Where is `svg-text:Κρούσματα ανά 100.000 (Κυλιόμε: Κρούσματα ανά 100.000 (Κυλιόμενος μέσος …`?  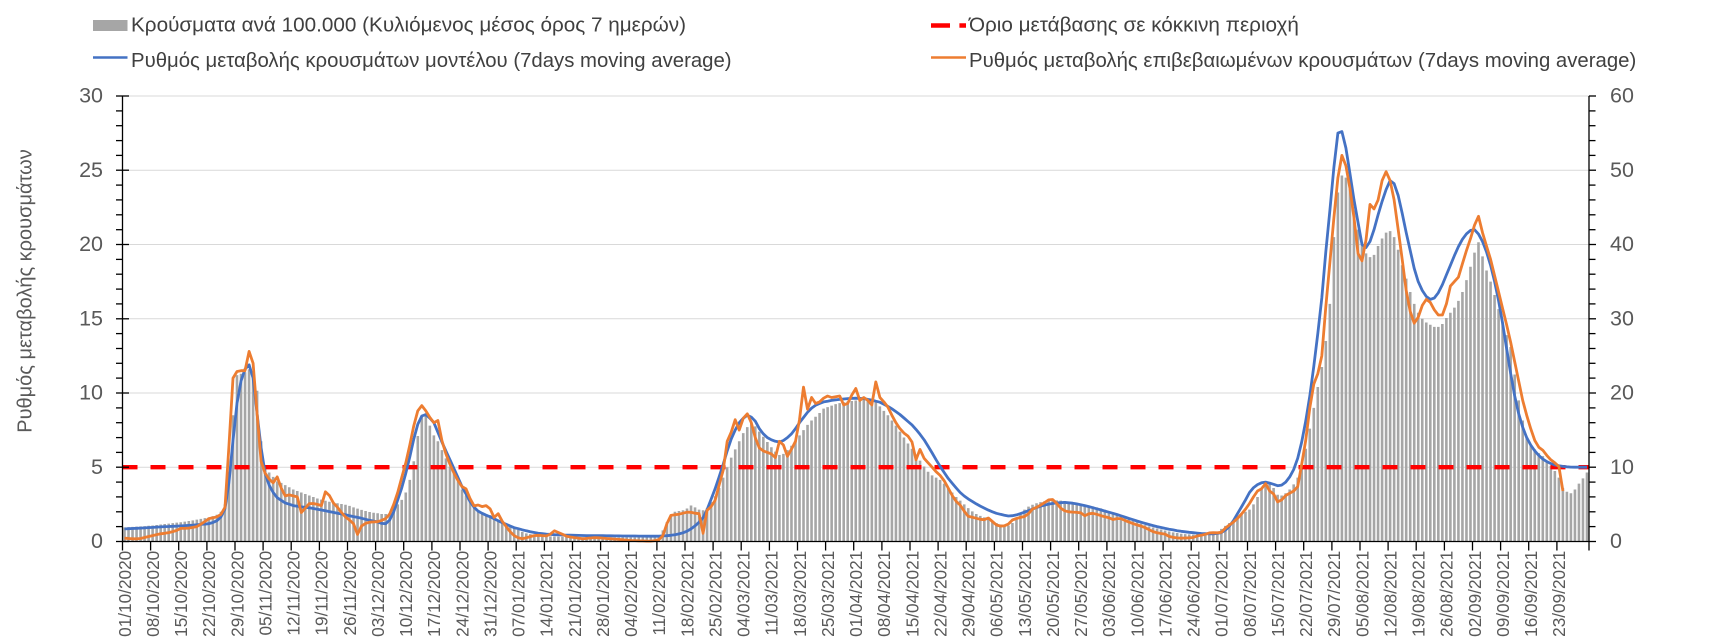 svg-text:Κρούσματα ανά 100.000 (Κυλιόμε: Κρούσματα ανά 100.000 (Κυλιόμενος μέσος … is located at coordinates (408, 25).